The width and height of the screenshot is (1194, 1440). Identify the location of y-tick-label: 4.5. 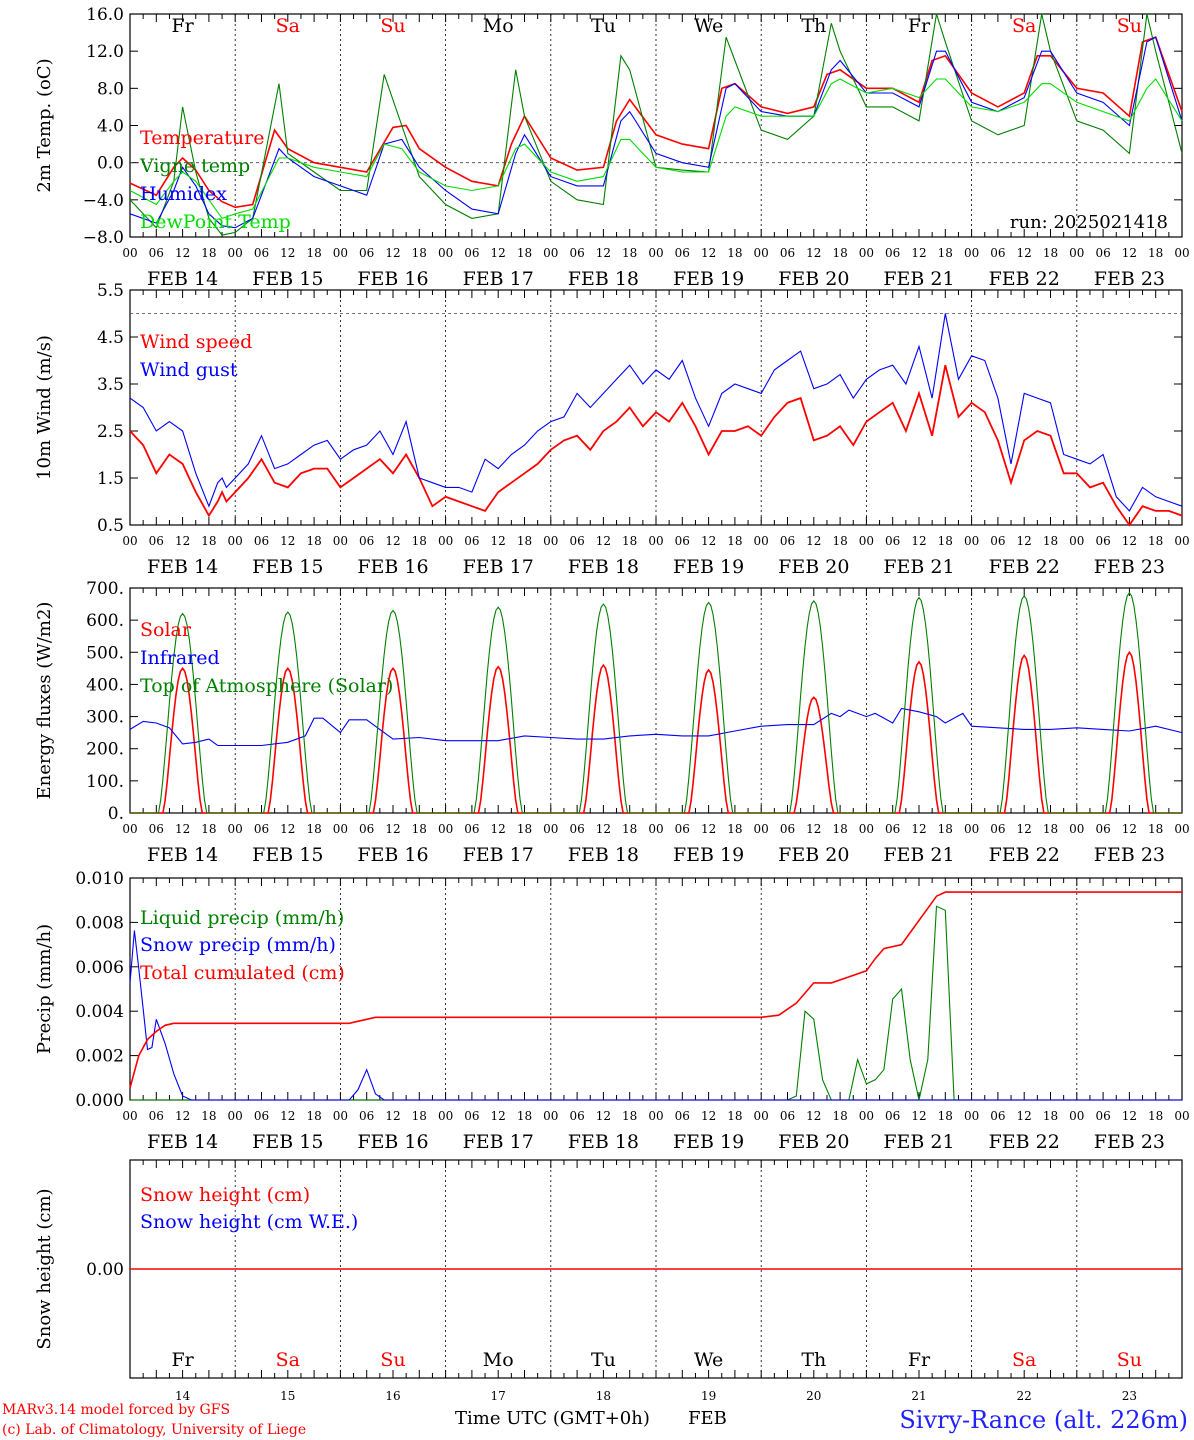
(110, 338).